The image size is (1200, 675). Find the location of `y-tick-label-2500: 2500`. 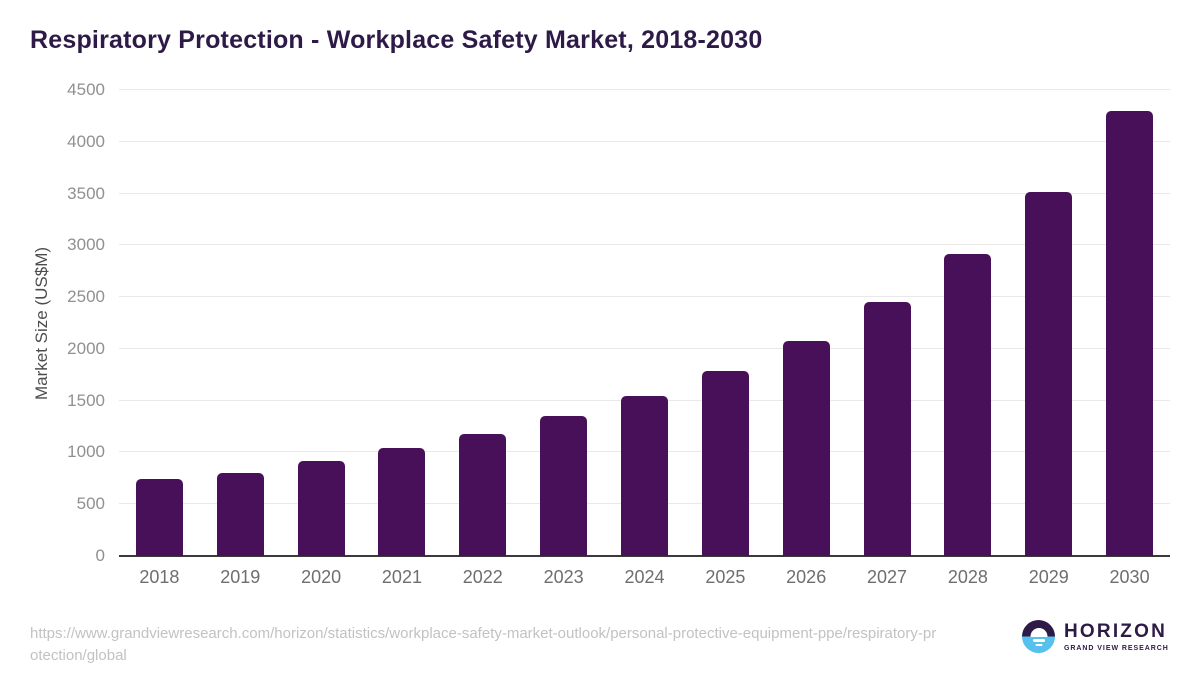

y-tick-label-2500: 2500 is located at coordinates (86, 297).